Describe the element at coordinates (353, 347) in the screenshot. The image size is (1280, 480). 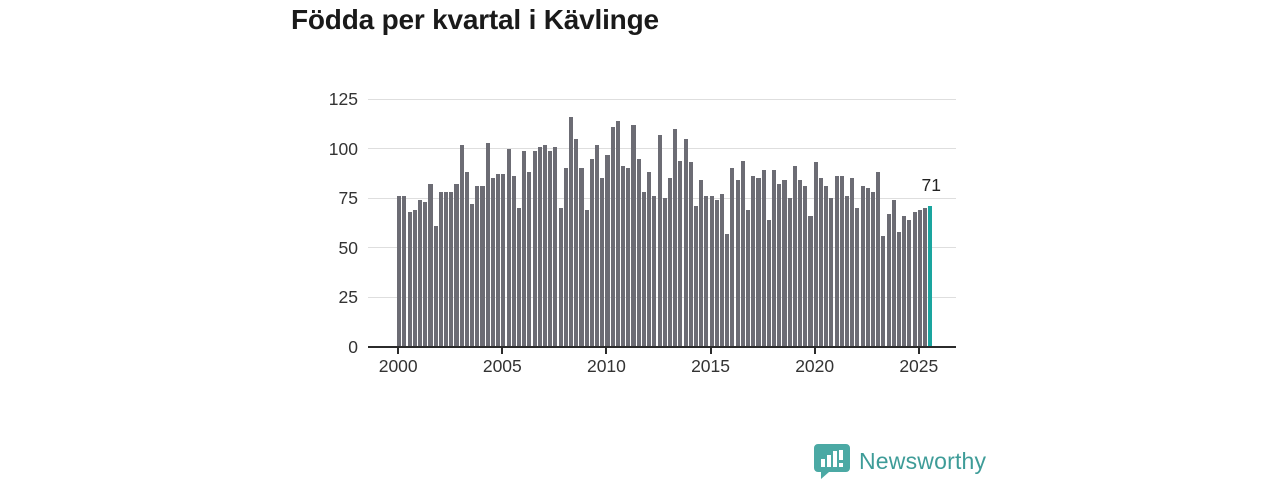
I see `y-axis-tick-label: 0` at that location.